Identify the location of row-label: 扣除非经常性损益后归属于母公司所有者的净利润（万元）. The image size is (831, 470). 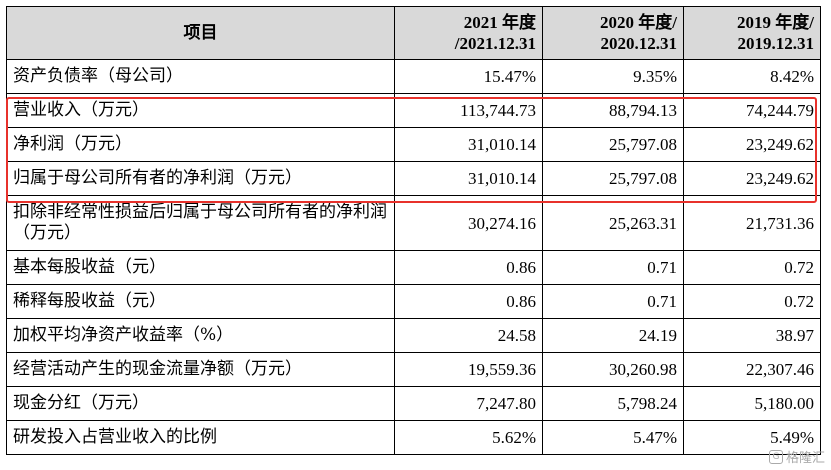
(200, 223).